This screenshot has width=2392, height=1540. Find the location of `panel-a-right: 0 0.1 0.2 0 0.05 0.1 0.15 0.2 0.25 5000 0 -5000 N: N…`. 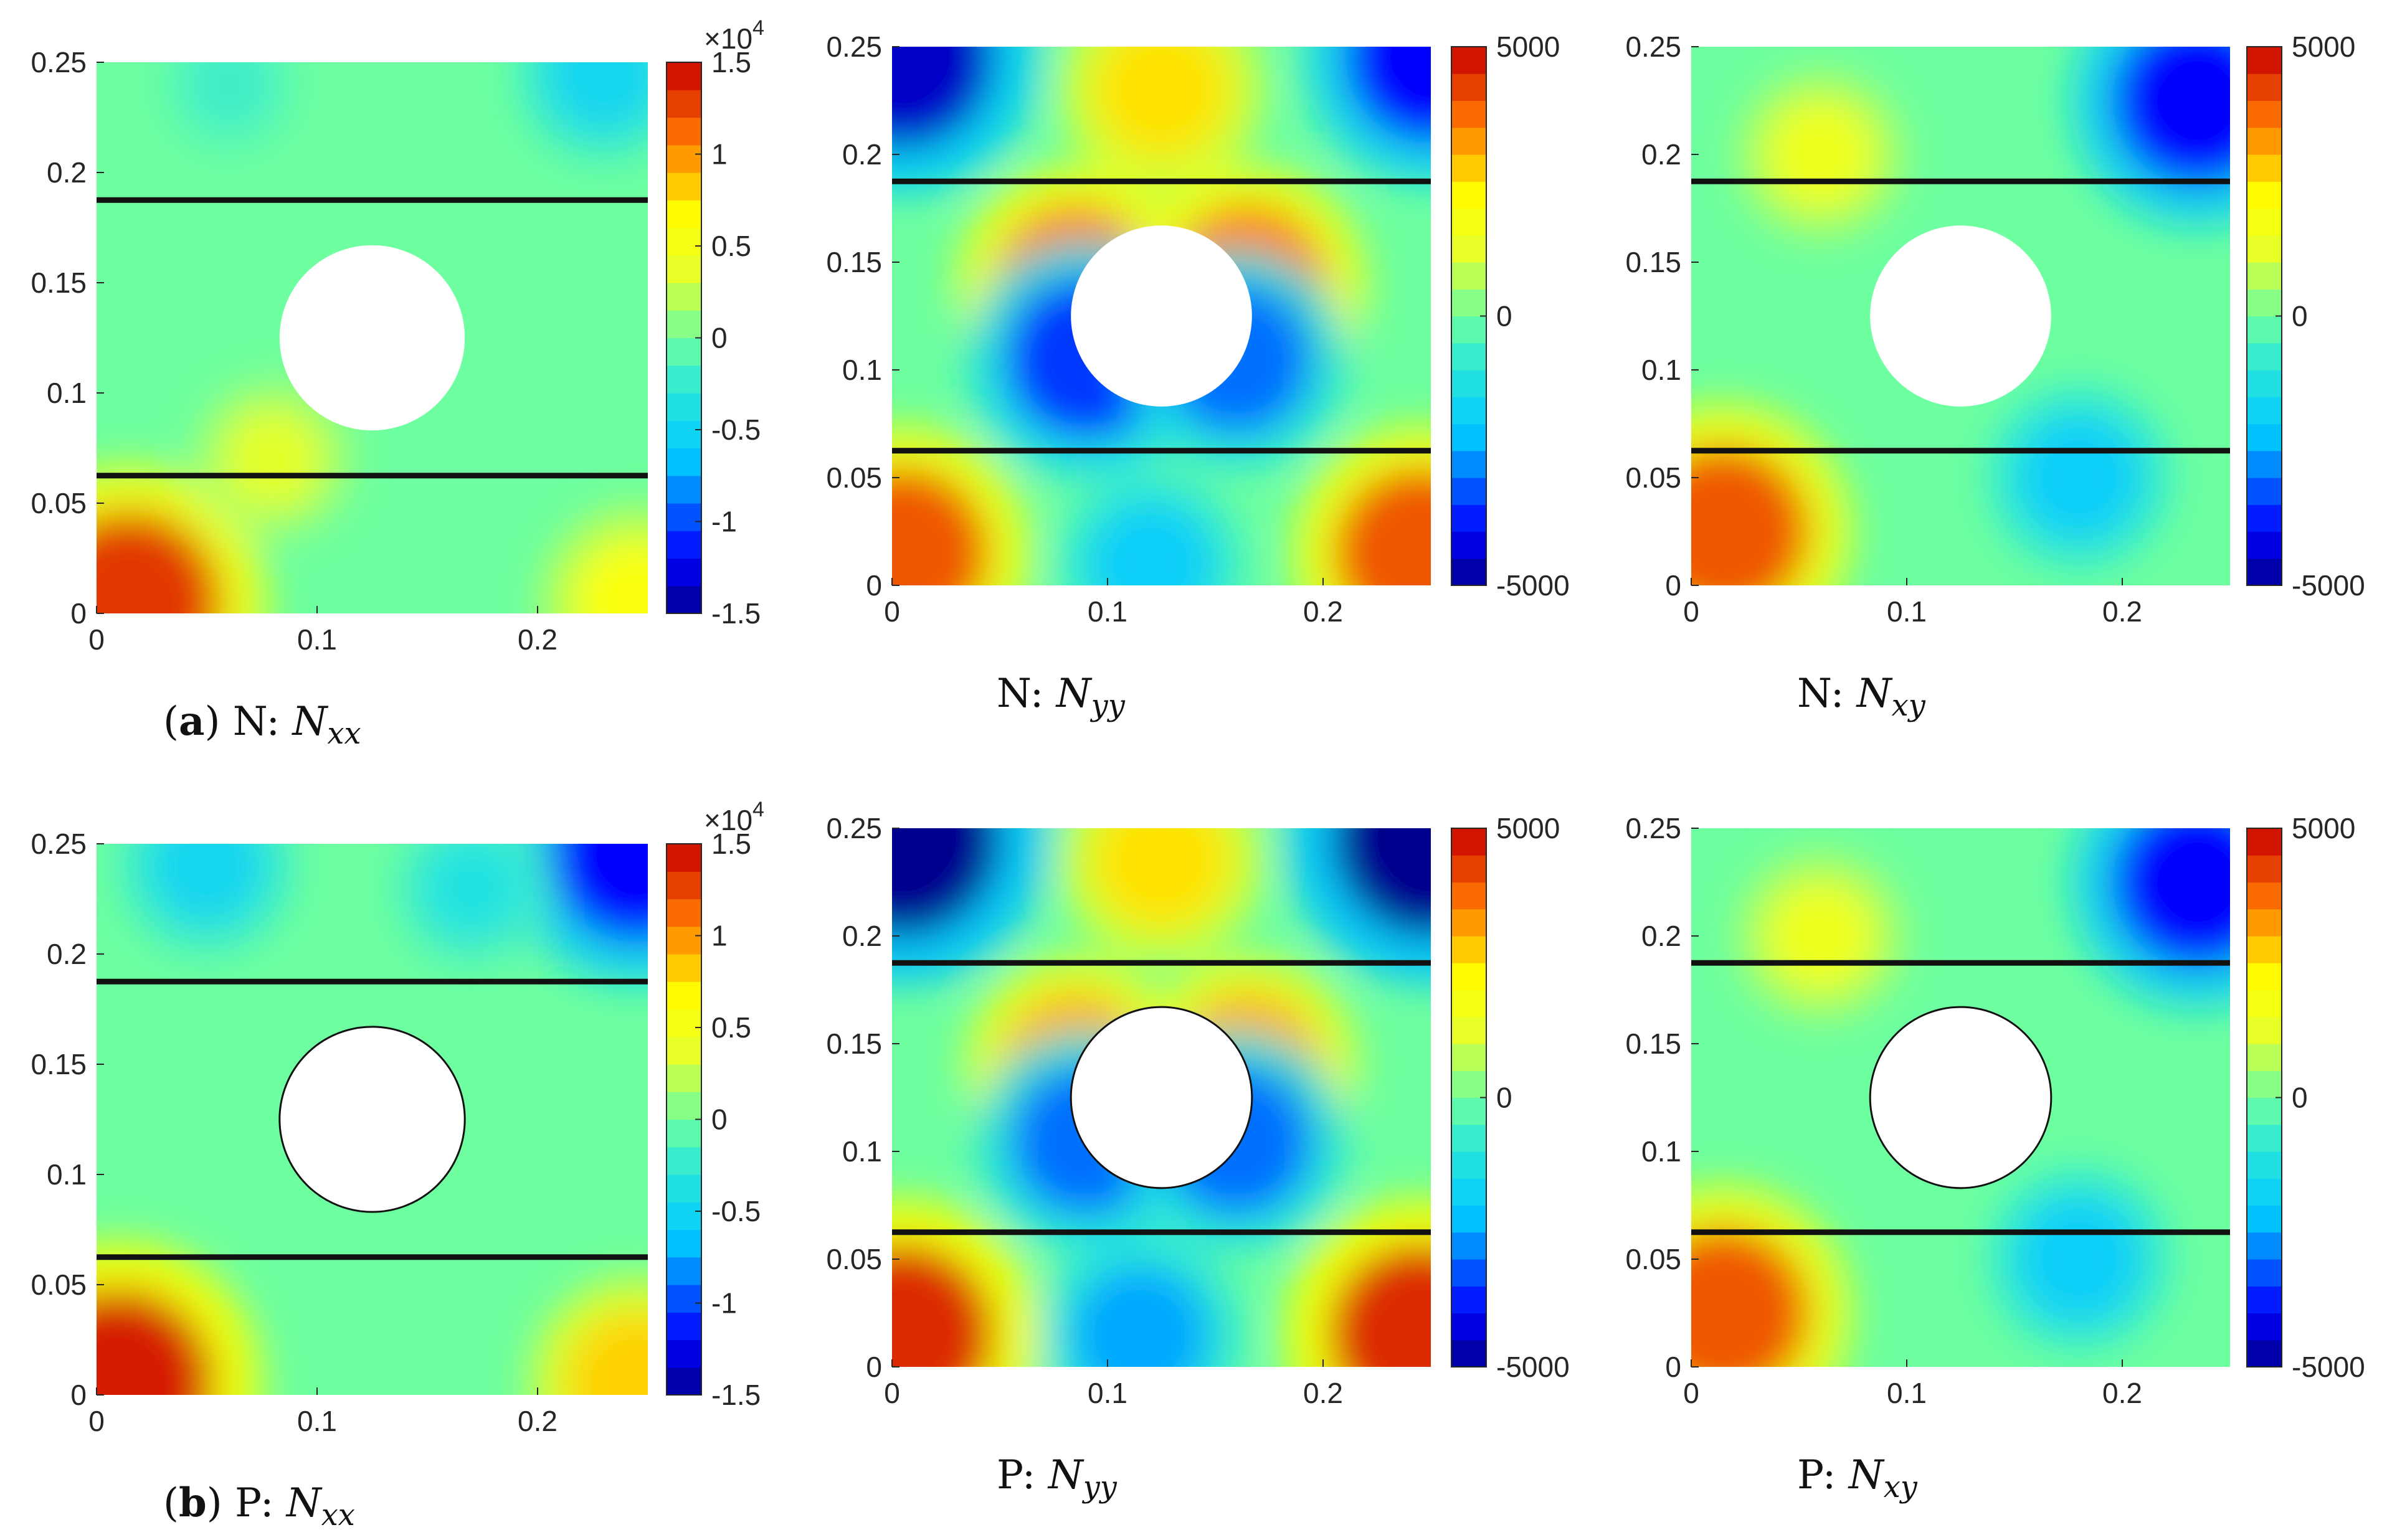

panel-a-right: 0 0.1 0.2 0 0.05 0.1 0.15 0.2 0.25 5000 0 -5000 N: N… is located at coordinates (1995, 377).